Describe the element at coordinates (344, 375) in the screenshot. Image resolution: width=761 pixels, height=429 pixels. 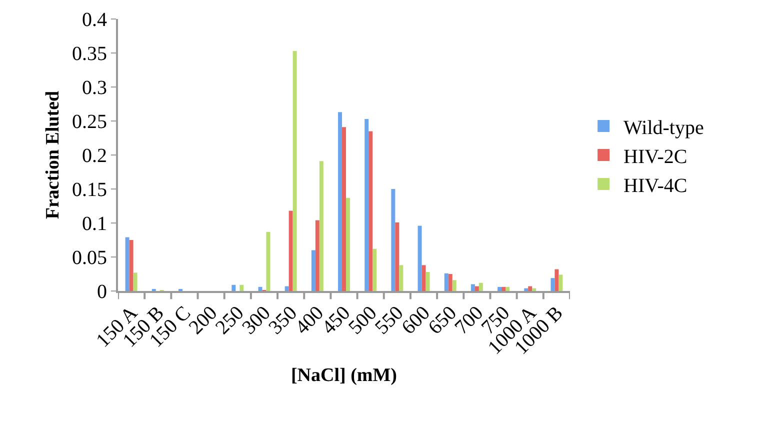
I see `x-axis-title: [NaCl] (mM)` at that location.